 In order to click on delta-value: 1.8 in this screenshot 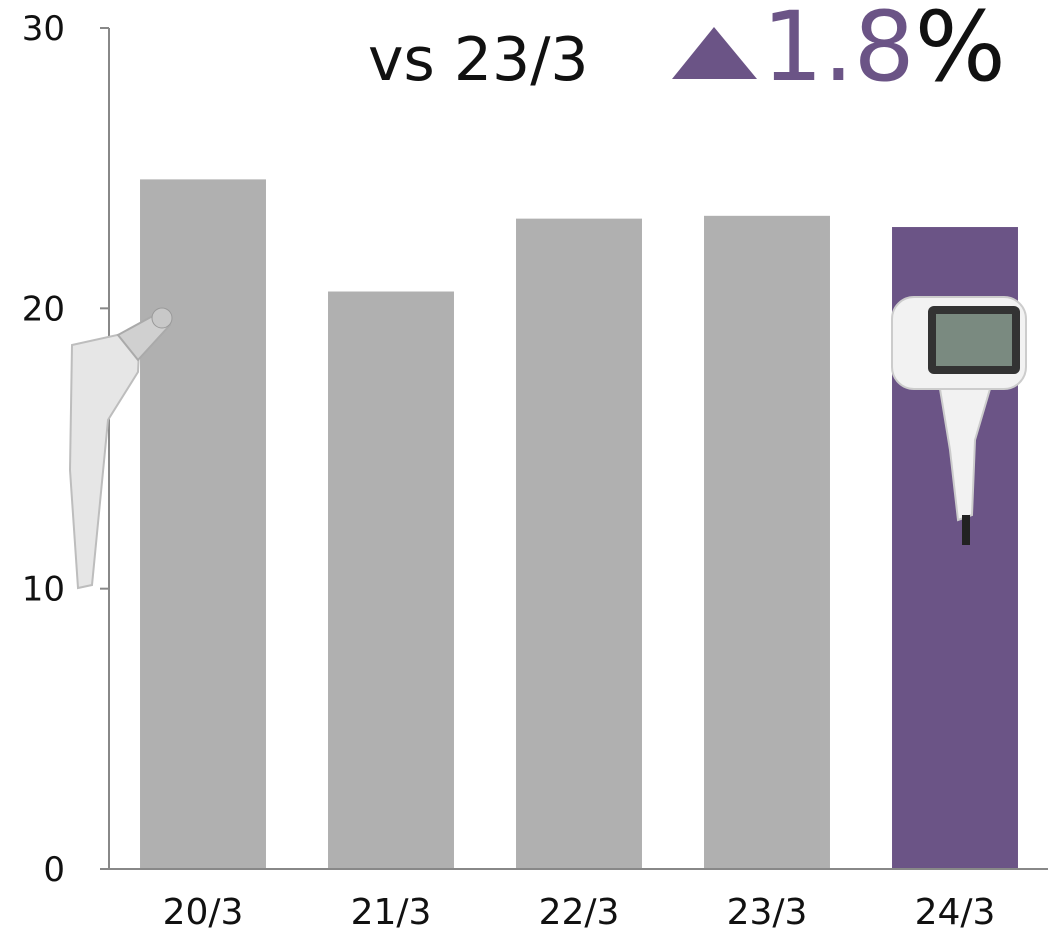, I will do `click(838, 51)`.